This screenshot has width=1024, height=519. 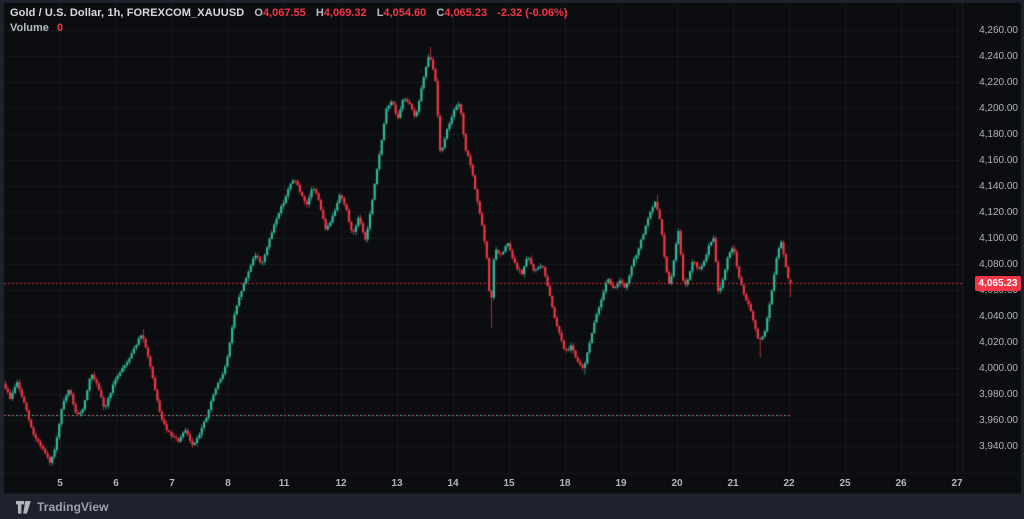 I want to click on price-axis-label: 4,100.00, so click(x=998, y=238).